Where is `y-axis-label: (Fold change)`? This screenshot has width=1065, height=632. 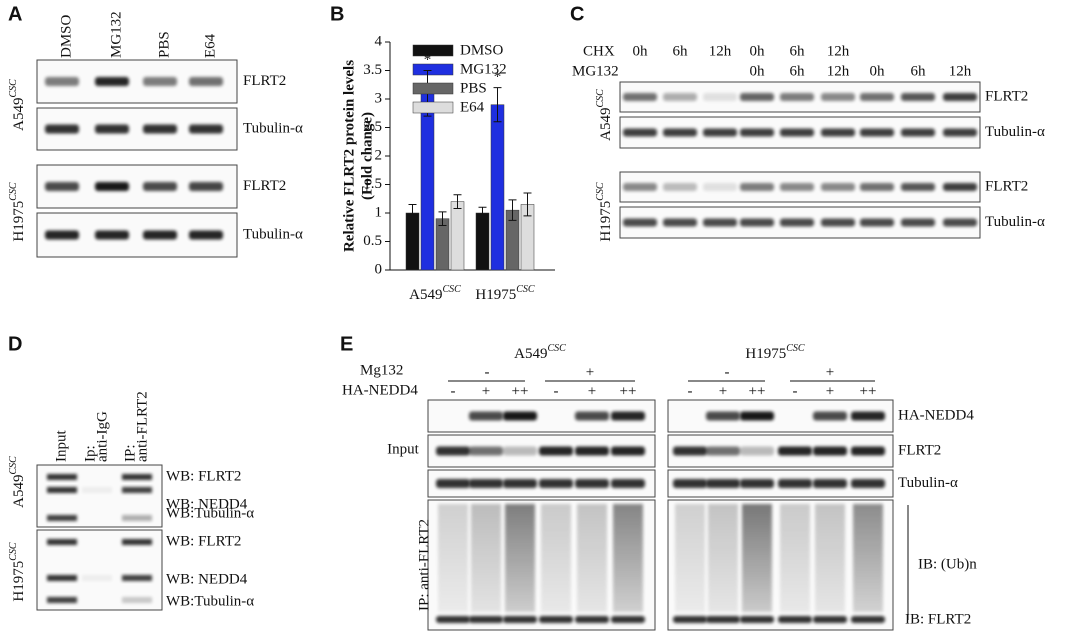
y-axis-label: (Fold change) is located at coordinates (367, 156).